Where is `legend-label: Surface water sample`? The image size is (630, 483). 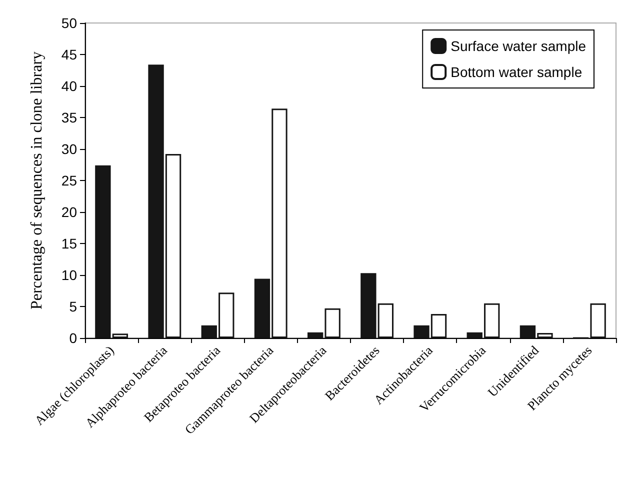 legend-label: Surface water sample is located at coordinates (518, 46).